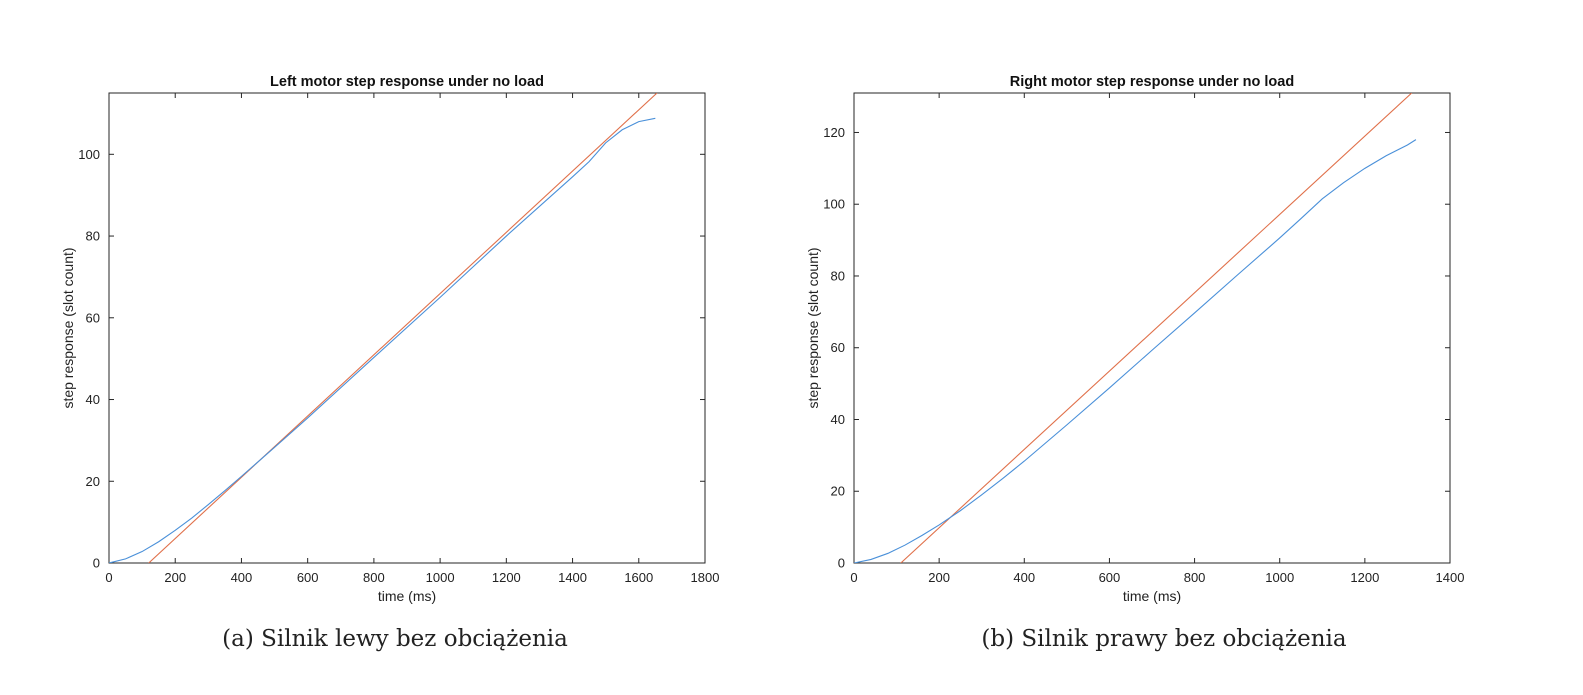  Describe the element at coordinates (407, 82) in the screenshot. I see `chart-title: Left motor step response under no load` at that location.